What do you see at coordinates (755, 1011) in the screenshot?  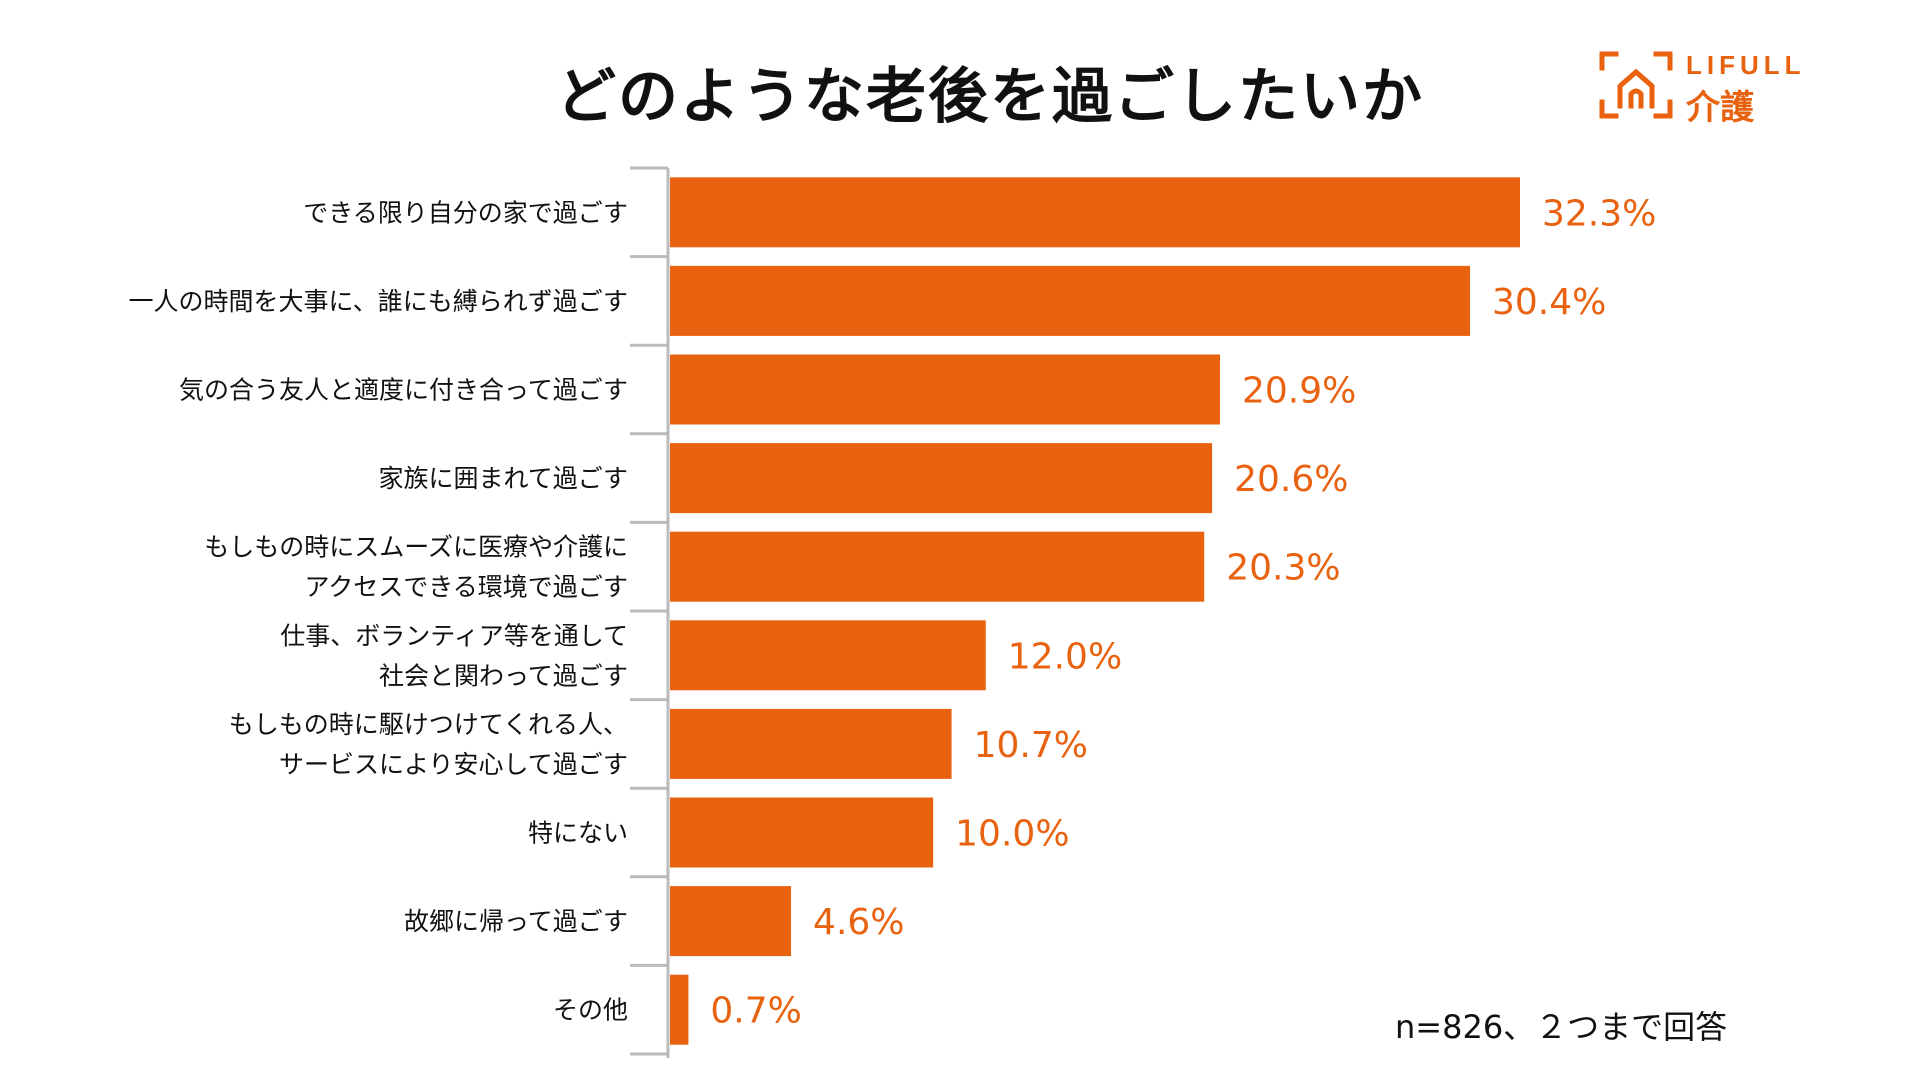 I see `value-label: 0.7%` at bounding box center [755, 1011].